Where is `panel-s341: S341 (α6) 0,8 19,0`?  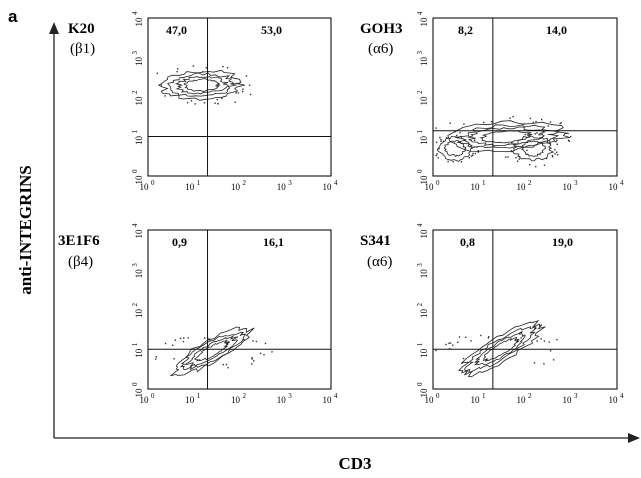 panel-s341: S341 (α6) 0,8 19,0 is located at coordinates (466, 251).